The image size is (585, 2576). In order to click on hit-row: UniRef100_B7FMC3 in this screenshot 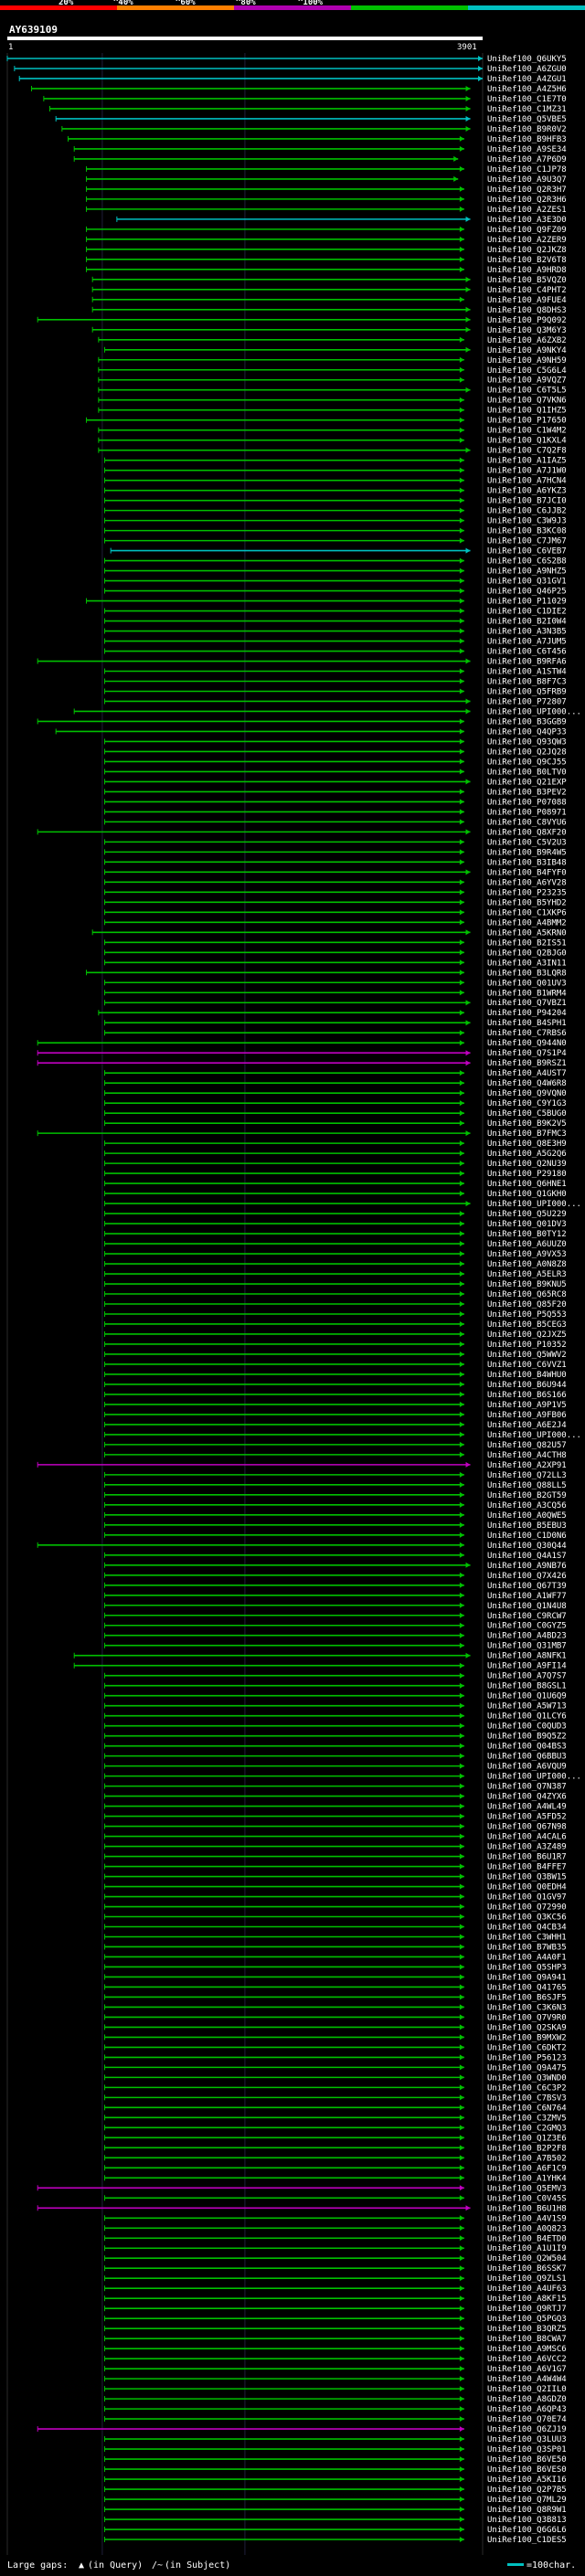, I will do `click(302, 1134)`.